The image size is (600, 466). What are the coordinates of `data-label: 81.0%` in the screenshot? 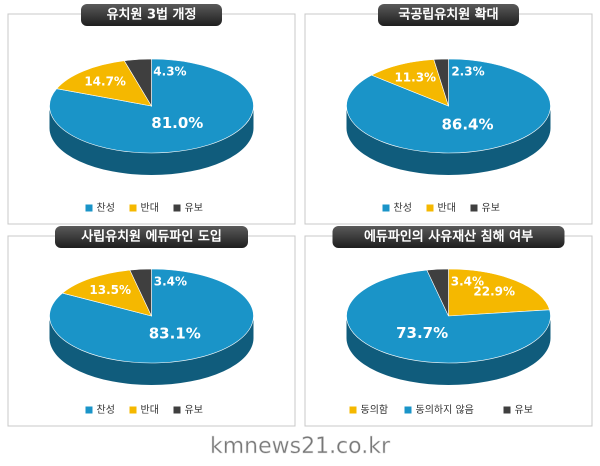 It's located at (177, 123).